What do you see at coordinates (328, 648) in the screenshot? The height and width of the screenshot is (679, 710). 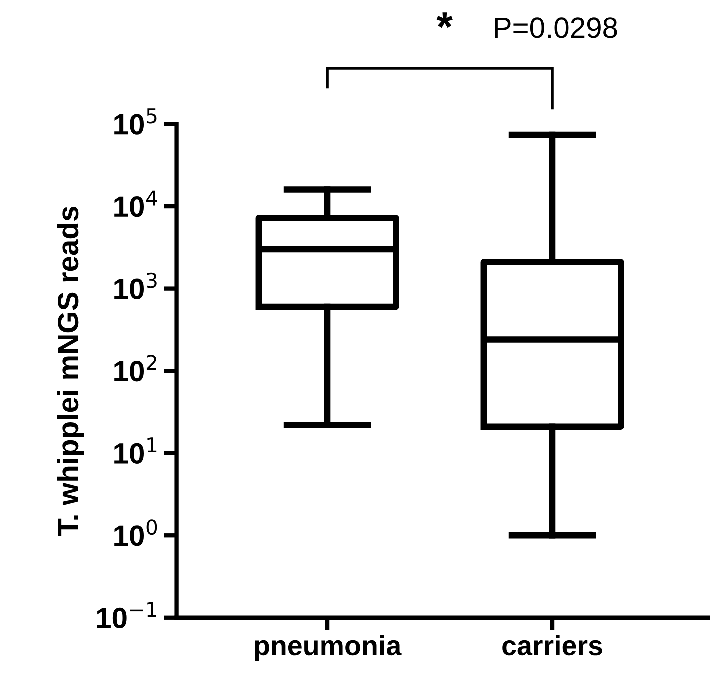 I see `x-tick-label: pneumonia` at bounding box center [328, 648].